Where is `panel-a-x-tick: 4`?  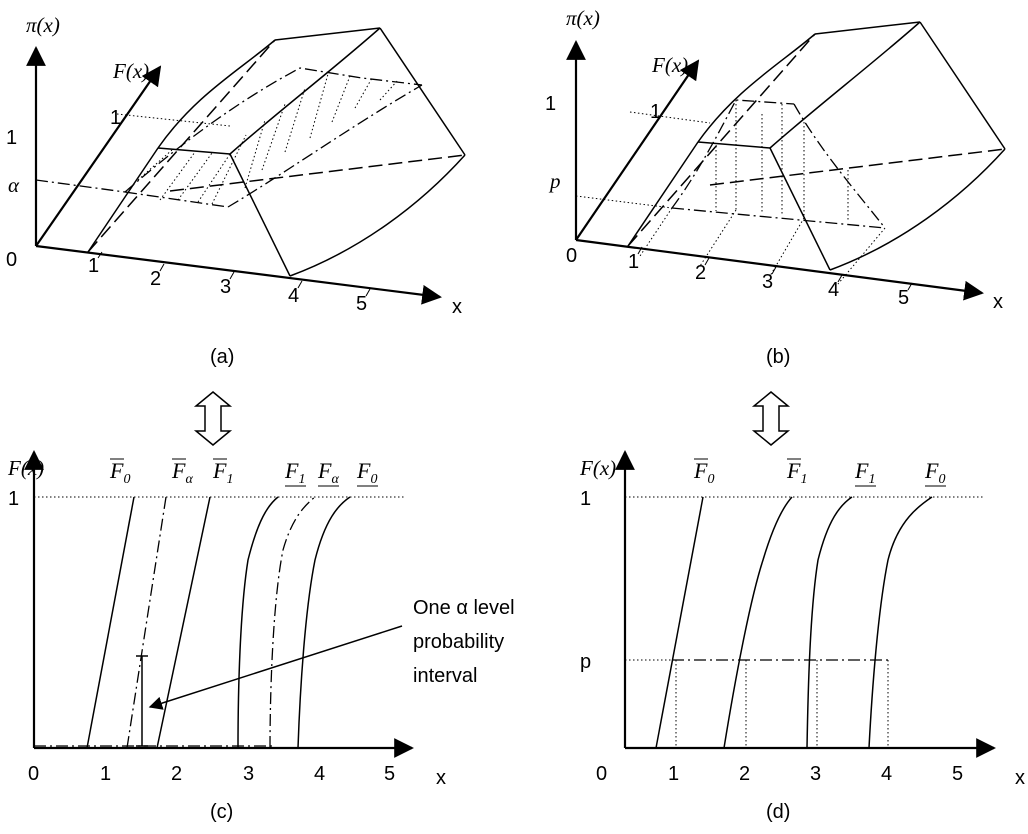
panel-a-x-tick: 4 is located at coordinates (293, 296).